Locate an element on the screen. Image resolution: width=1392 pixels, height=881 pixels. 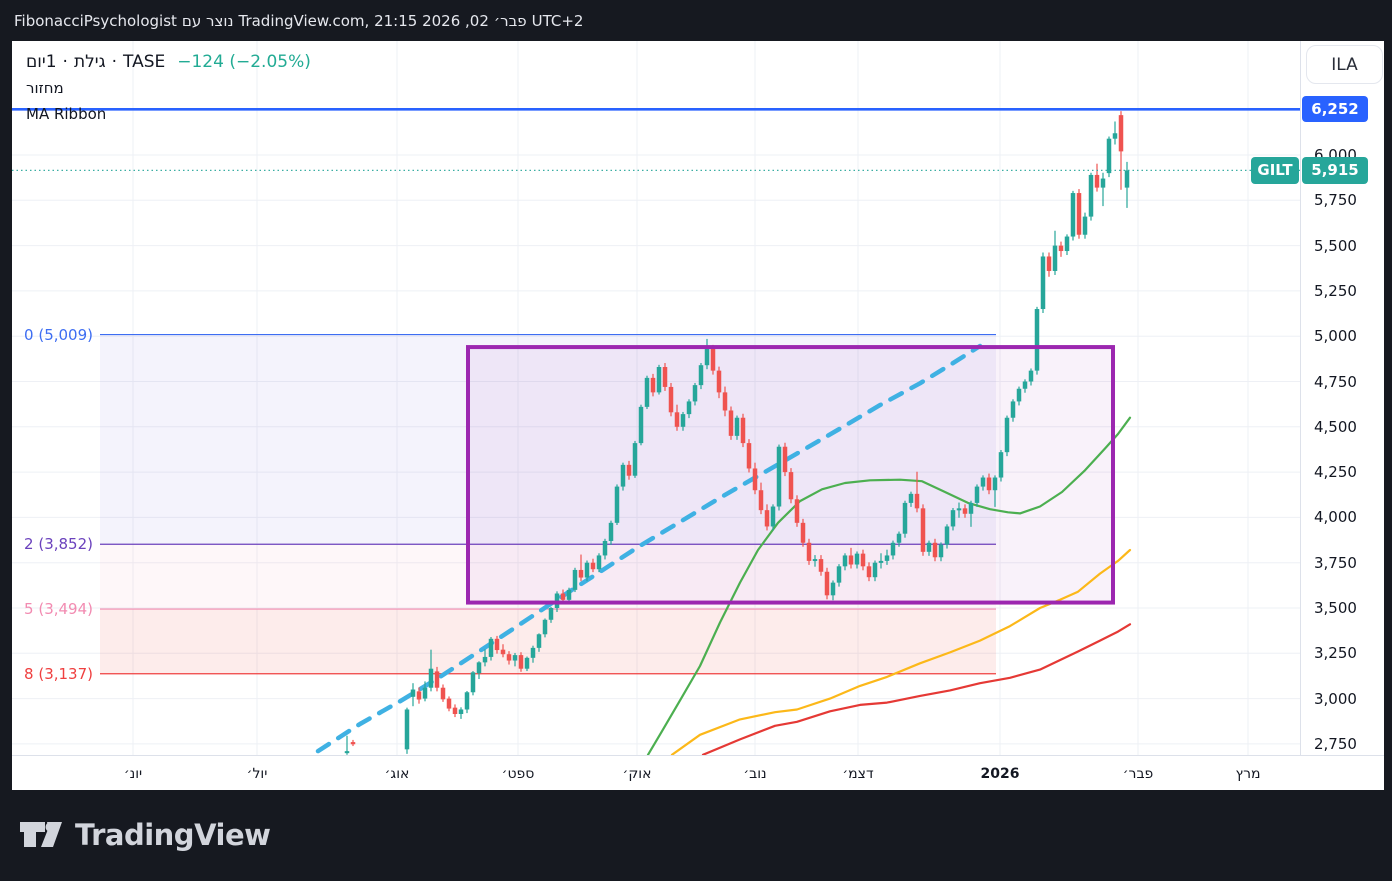
fib-level-label: 5 (3,494) is located at coordinates (58, 609).